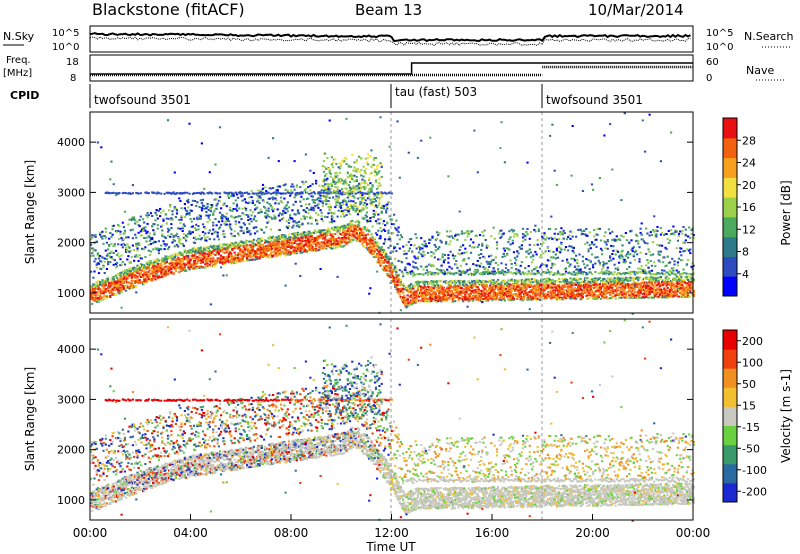  I want to click on noise-right-tick-bottom: 10^0, so click(719, 47).